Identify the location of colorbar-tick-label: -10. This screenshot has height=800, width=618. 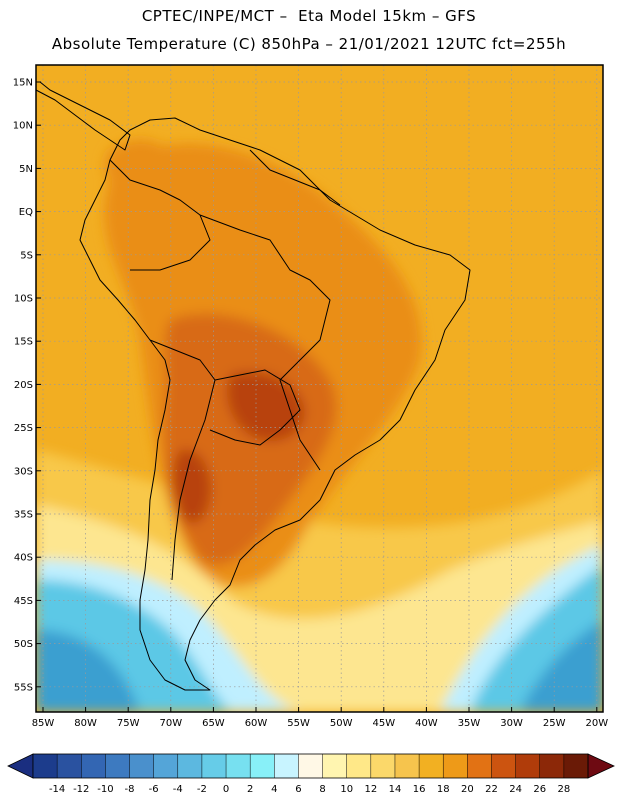
(105, 789).